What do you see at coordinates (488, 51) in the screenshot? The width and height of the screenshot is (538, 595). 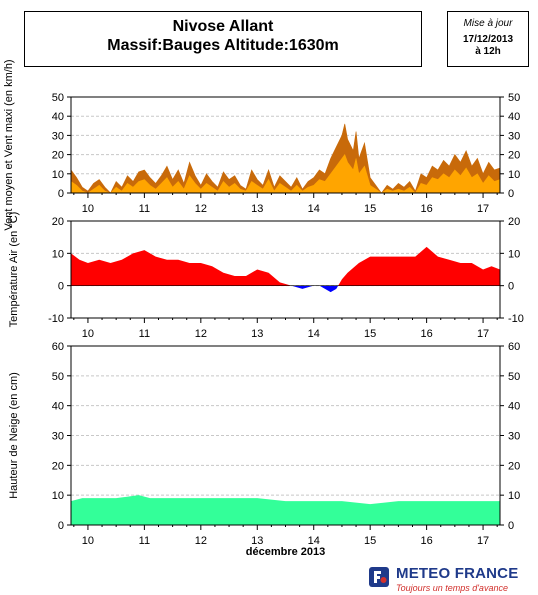 I see `update-time: à 12h` at bounding box center [488, 51].